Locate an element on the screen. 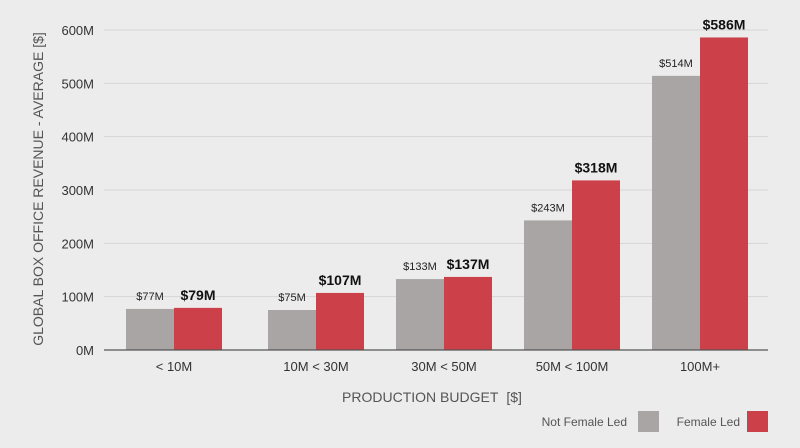 The width and height of the screenshot is (800, 448). data-label-female-led: $586M is located at coordinates (724, 24).